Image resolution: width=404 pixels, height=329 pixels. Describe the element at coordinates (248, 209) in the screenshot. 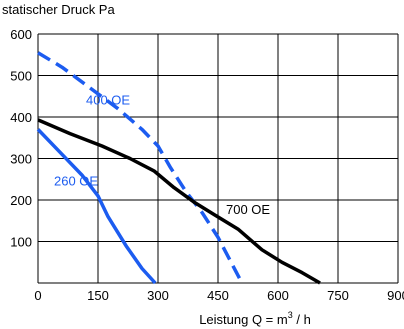

I see `series-label: 700 OE` at that location.